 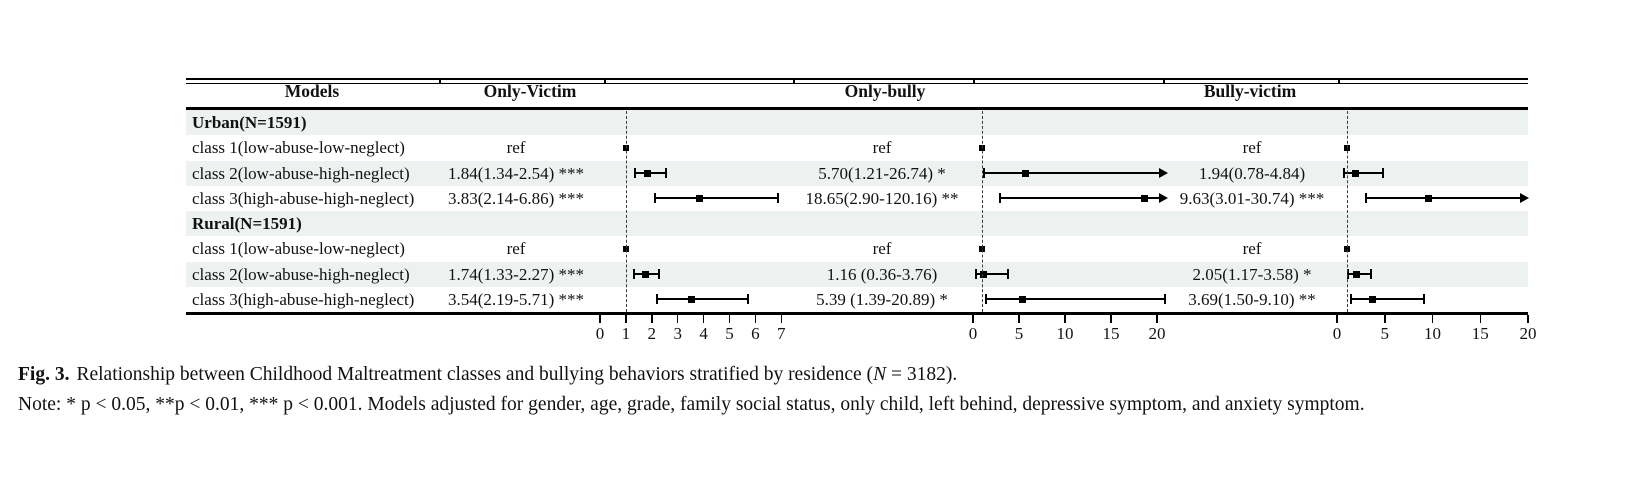 I want to click on table-header-rule, so click(x=857, y=108).